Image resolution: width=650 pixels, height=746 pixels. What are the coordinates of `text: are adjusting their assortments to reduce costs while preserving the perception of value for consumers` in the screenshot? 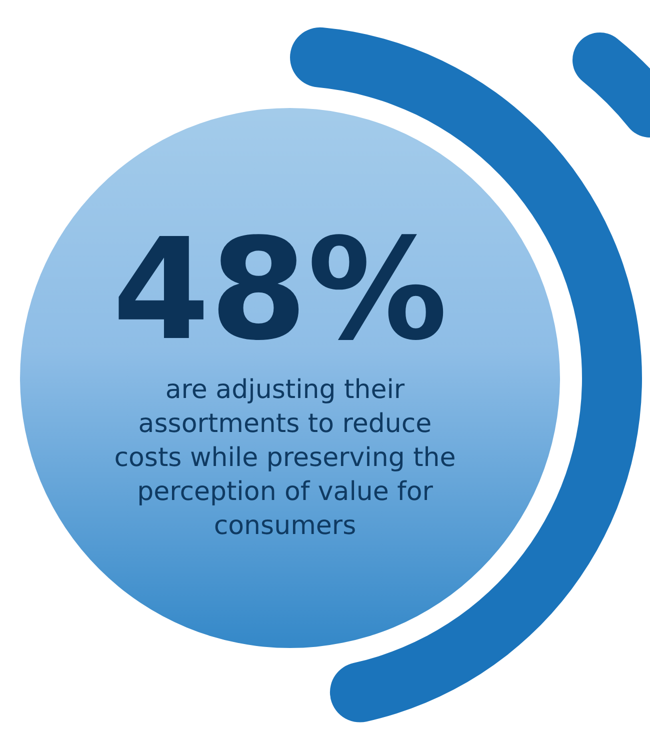 It's located at (285, 458).